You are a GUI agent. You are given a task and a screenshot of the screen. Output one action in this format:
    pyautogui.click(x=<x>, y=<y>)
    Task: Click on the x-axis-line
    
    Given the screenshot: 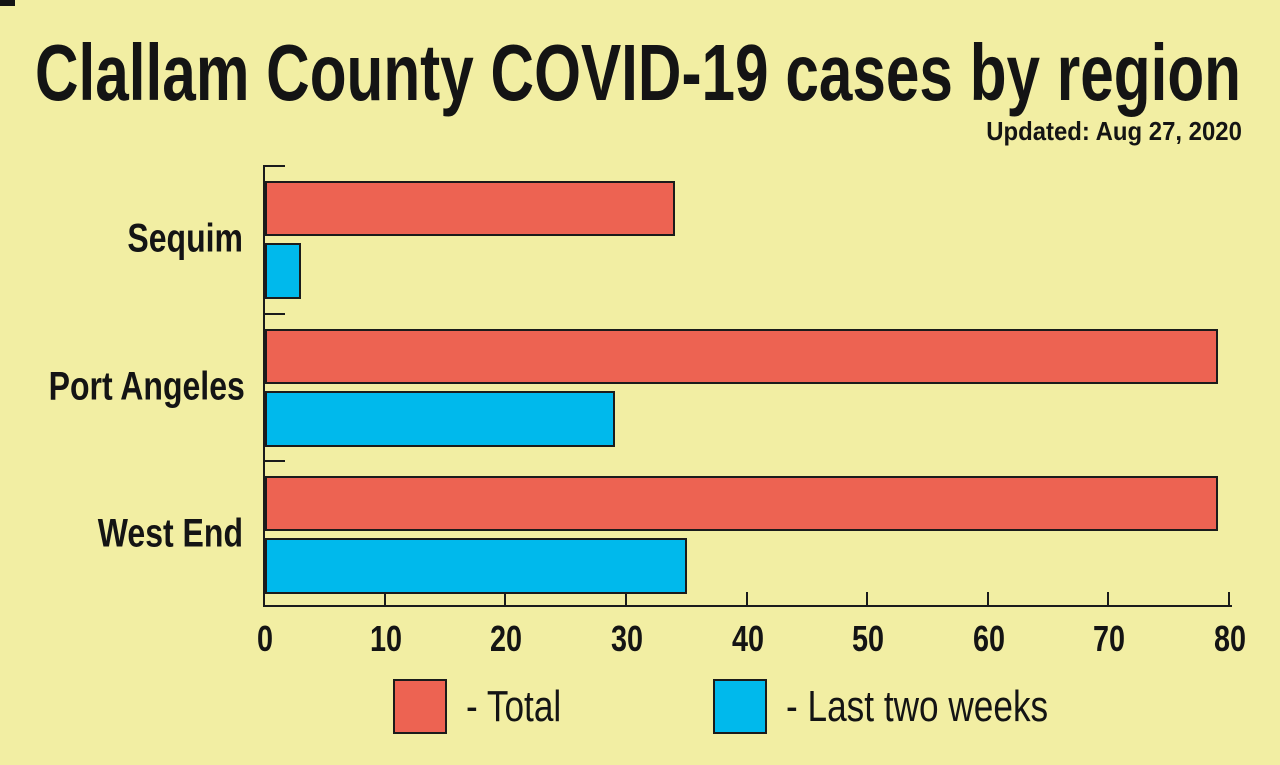 What is the action you would take?
    pyautogui.click(x=747, y=606)
    